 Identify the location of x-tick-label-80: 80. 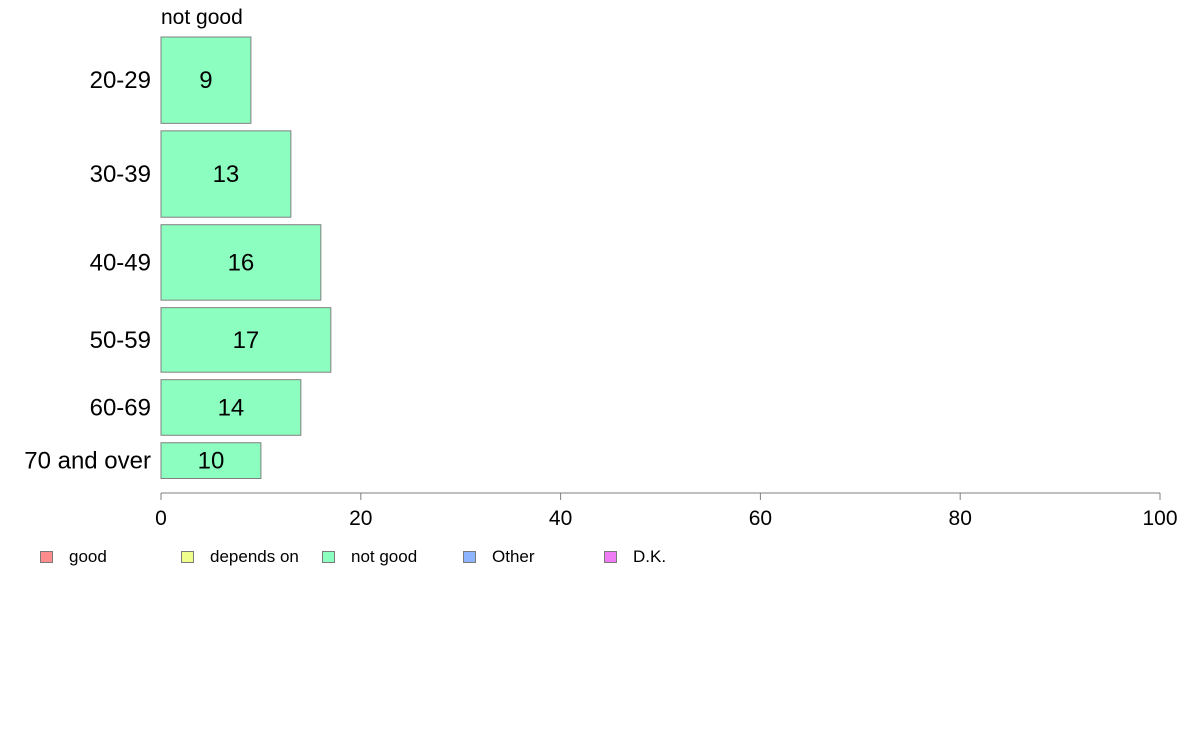
(960, 518).